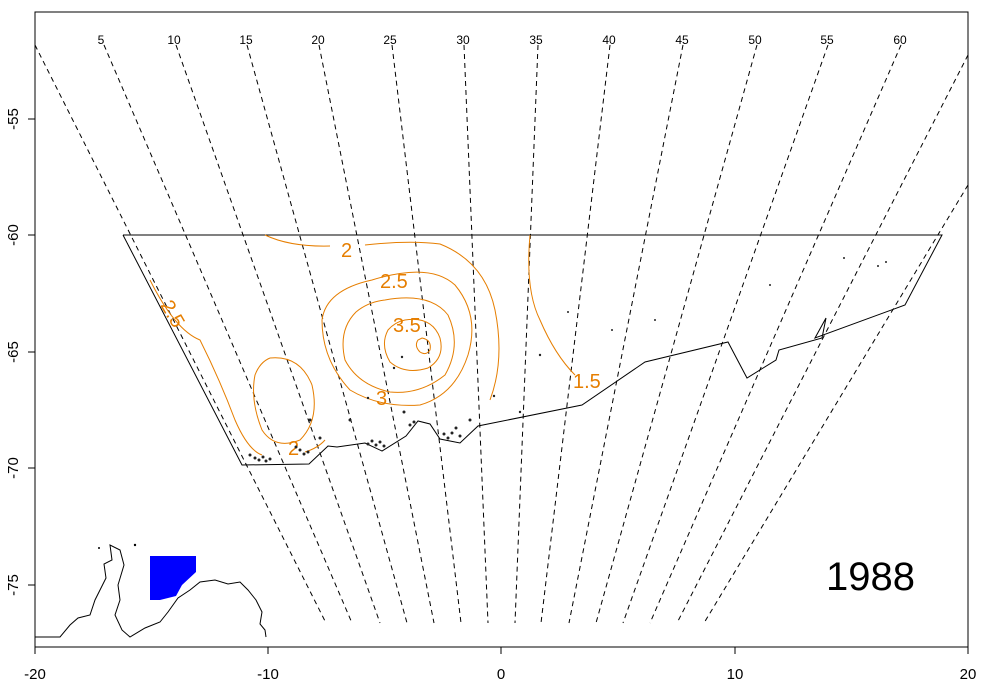 Image resolution: width=999 pixels, height=687 pixels. I want to click on contour-4-small, so click(423, 346).